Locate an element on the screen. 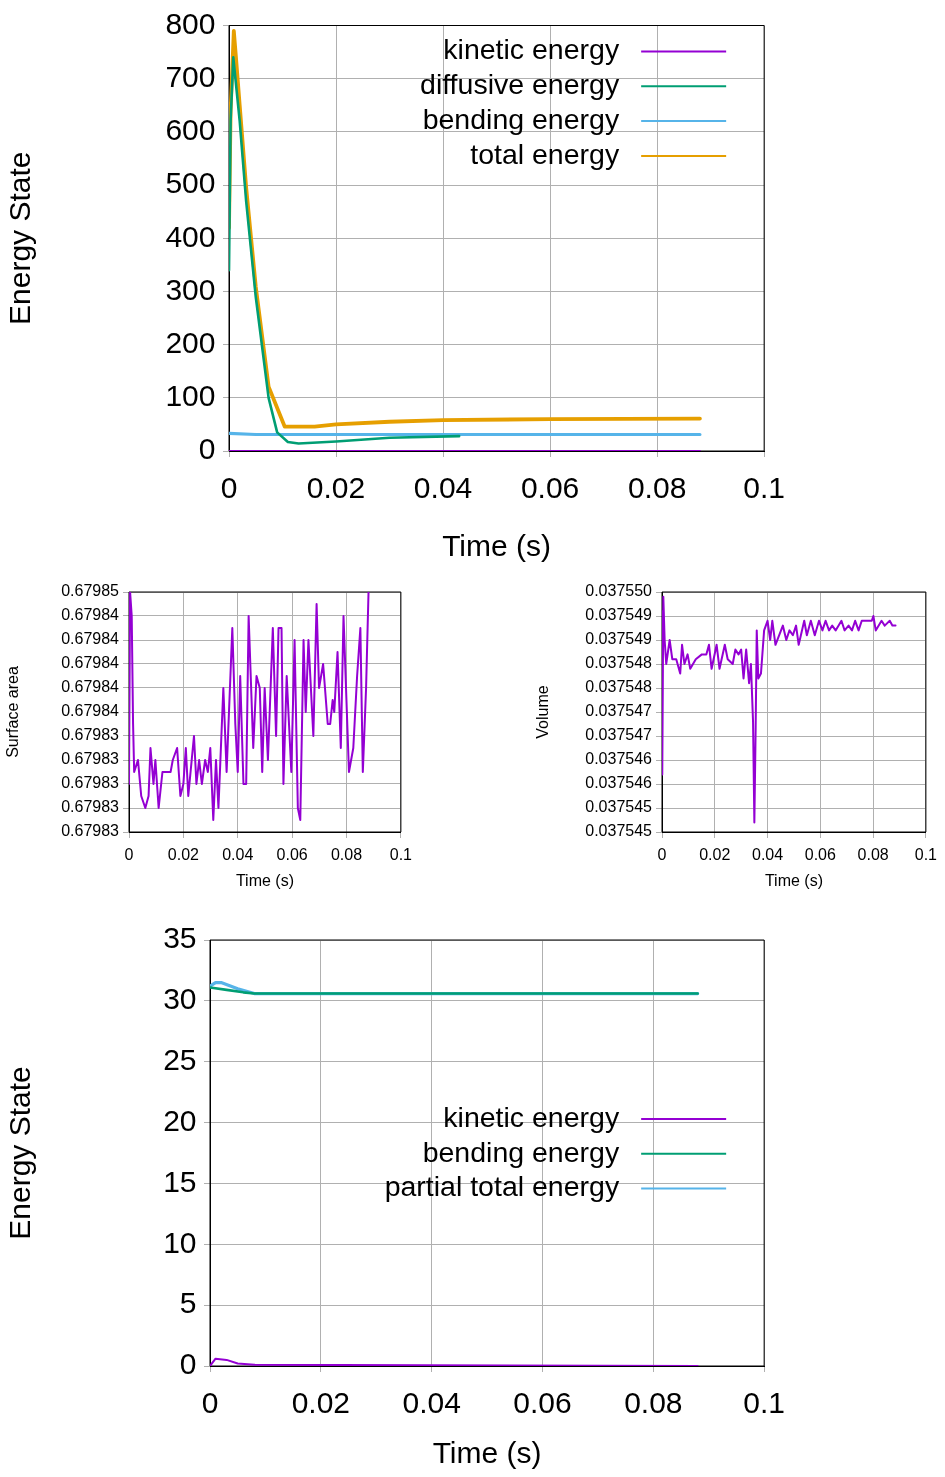 This screenshot has width=945, height=1477. y-axis-title: Surface area is located at coordinates (13, 712).